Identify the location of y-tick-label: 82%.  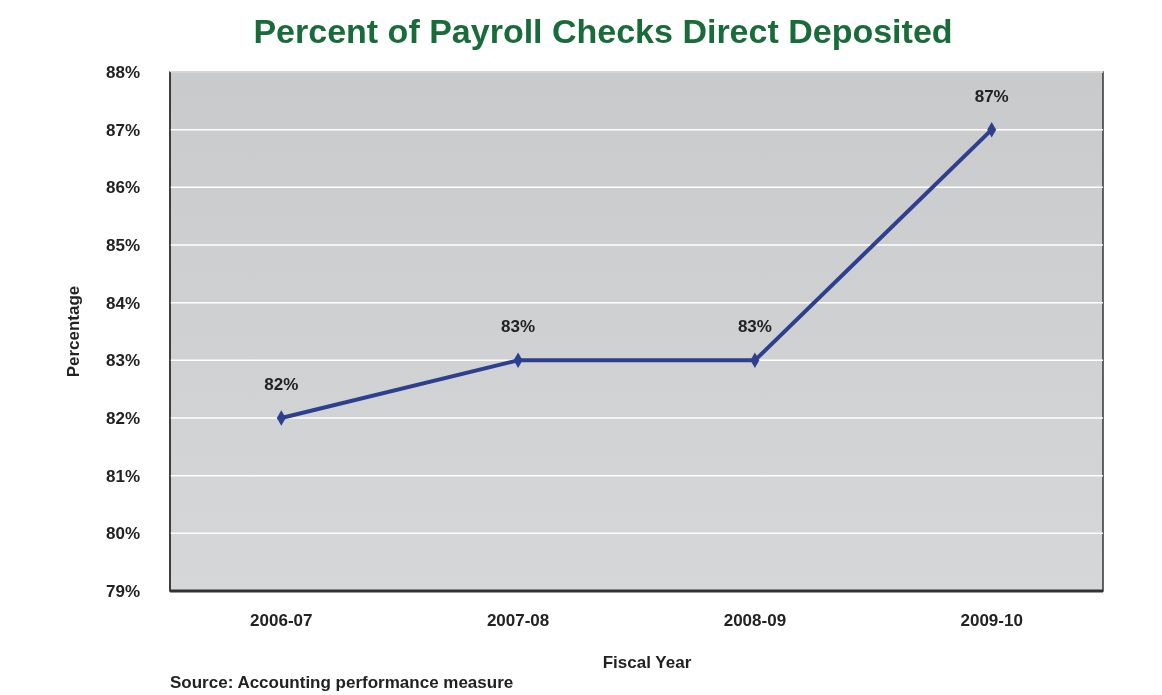
(122, 418).